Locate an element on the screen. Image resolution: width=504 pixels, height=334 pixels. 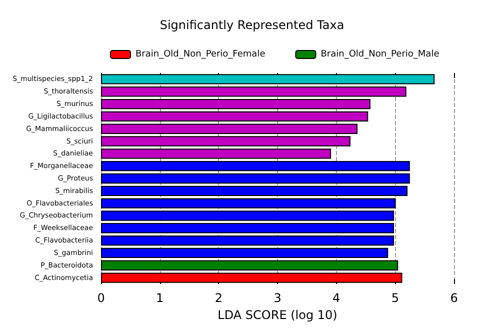
legend-label: Brain_Old_Non_Perio_Male is located at coordinates (380, 55).